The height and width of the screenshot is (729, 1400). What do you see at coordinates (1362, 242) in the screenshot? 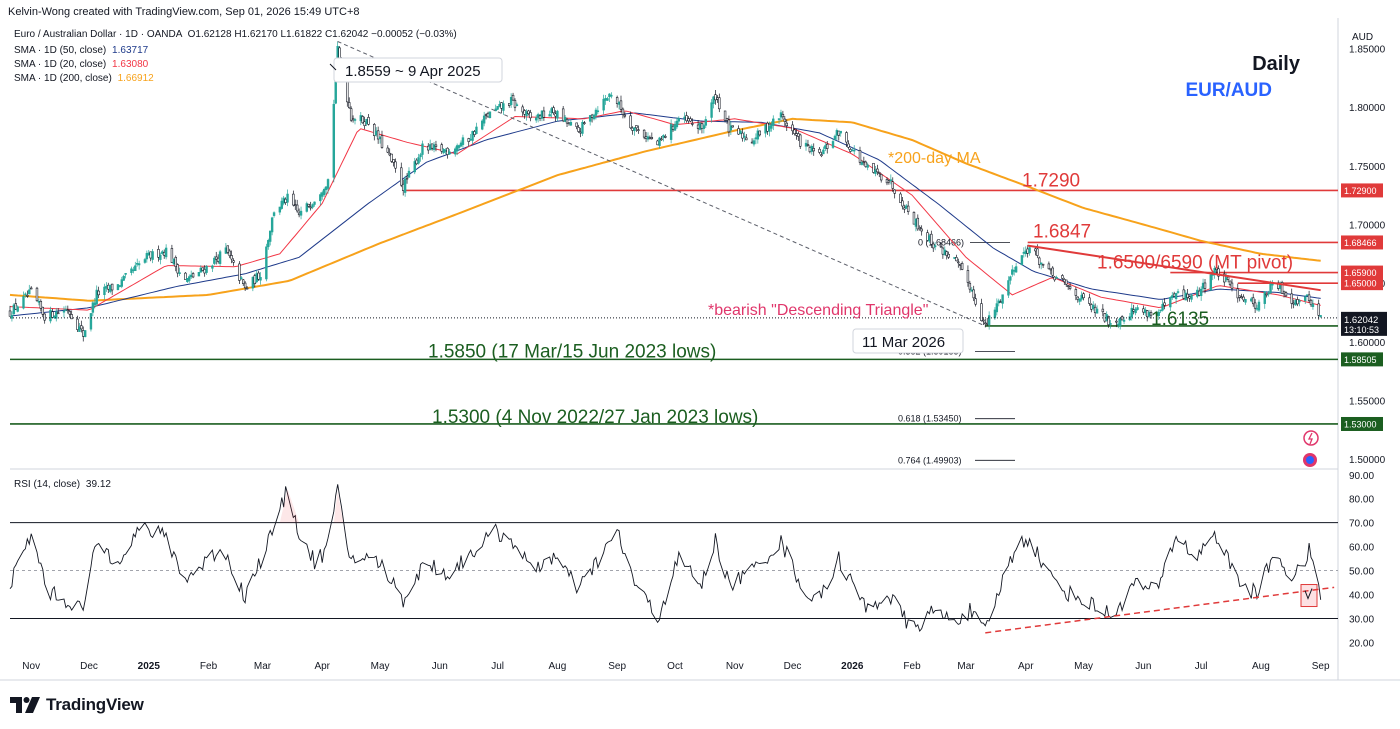
I see `level-1-6847-tag: 1.68466` at bounding box center [1362, 242].